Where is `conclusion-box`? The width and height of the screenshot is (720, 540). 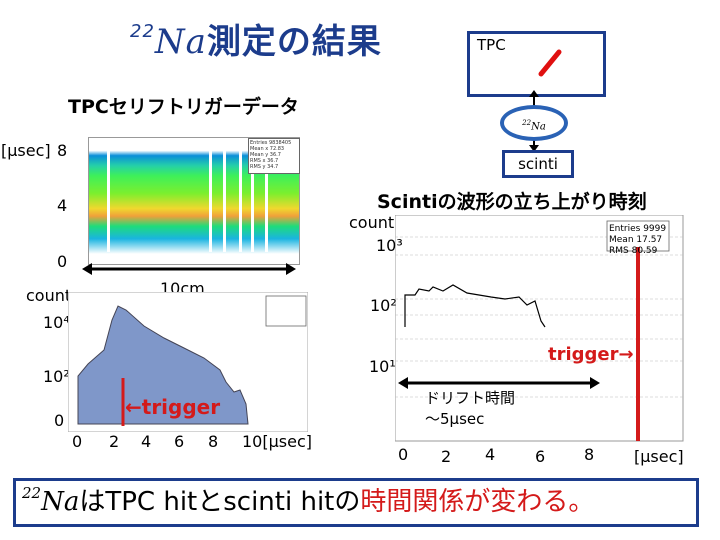 conclusion-box is located at coordinates (356, 502).